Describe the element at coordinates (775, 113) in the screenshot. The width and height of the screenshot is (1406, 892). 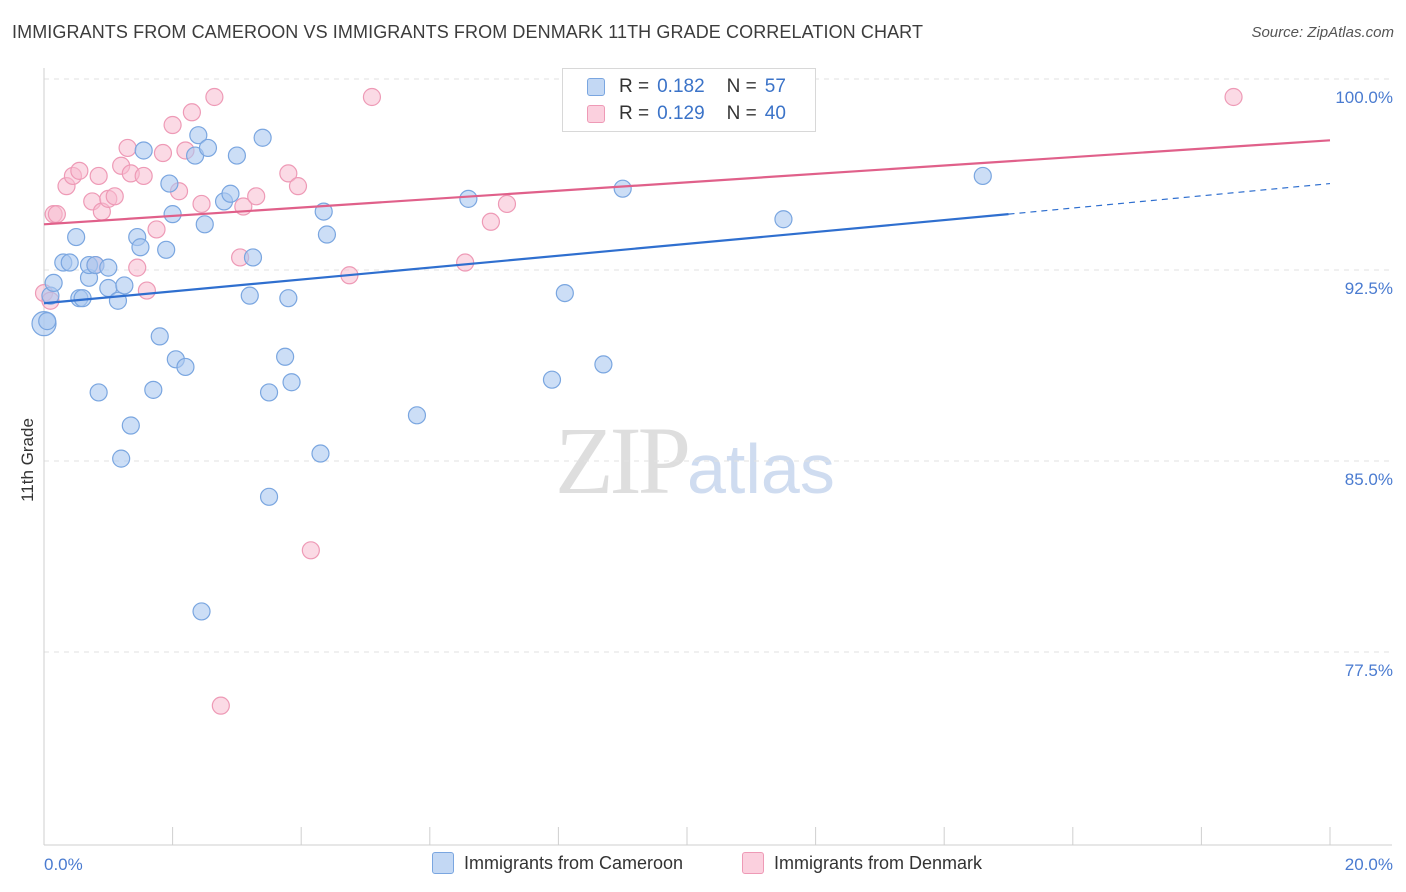
I see `legend-n-value-denmark: 40` at that location.